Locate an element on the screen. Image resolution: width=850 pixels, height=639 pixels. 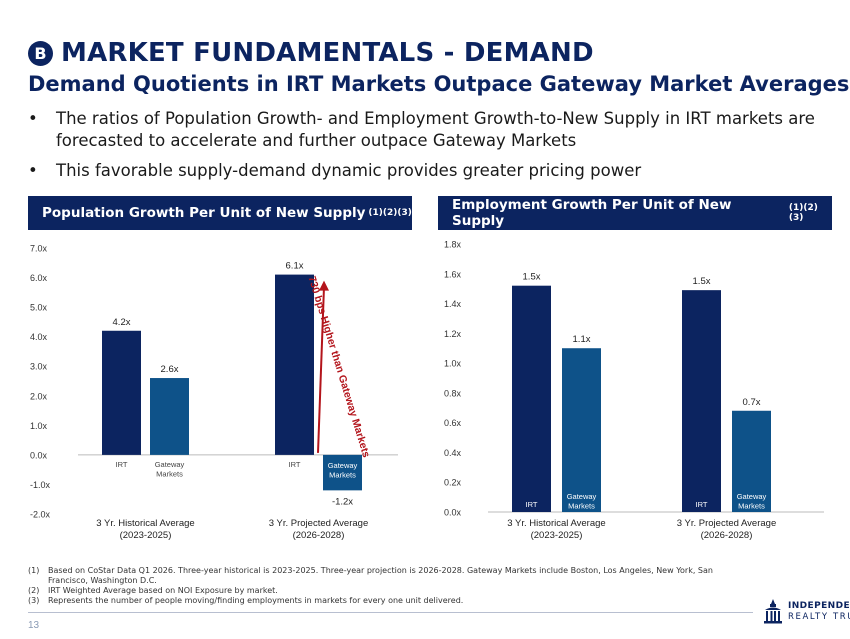
population-chart-y-tick-label: 6.0x is located at coordinates (39, 278).